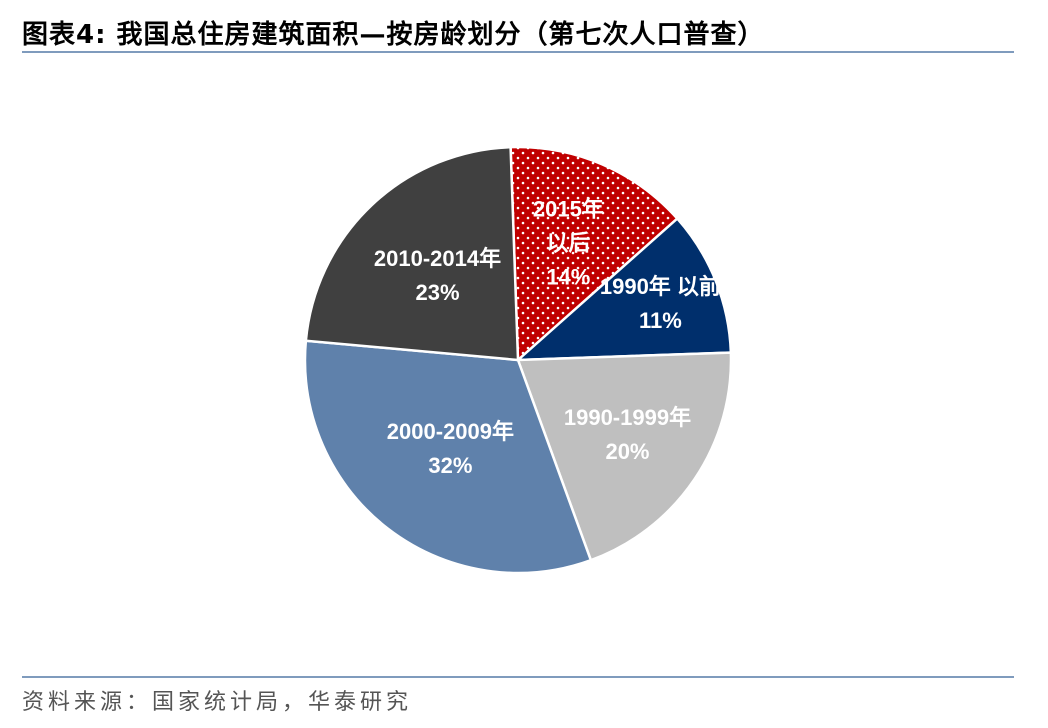 This screenshot has width=1048, height=728. What do you see at coordinates (450, 431) in the screenshot?
I see `slice-label-line: 2000-2009年` at bounding box center [450, 431].